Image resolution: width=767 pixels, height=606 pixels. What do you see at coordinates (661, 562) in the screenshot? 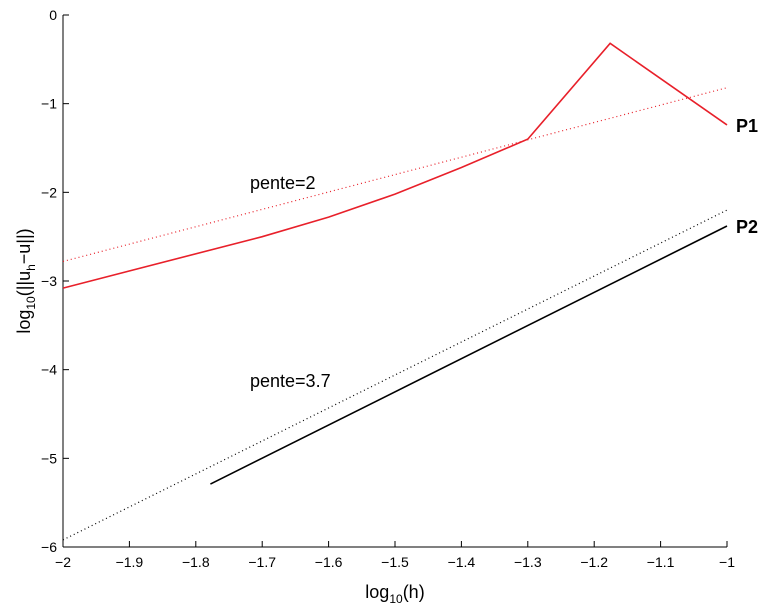
I see `x-tick-label: −1.1` at bounding box center [661, 562].